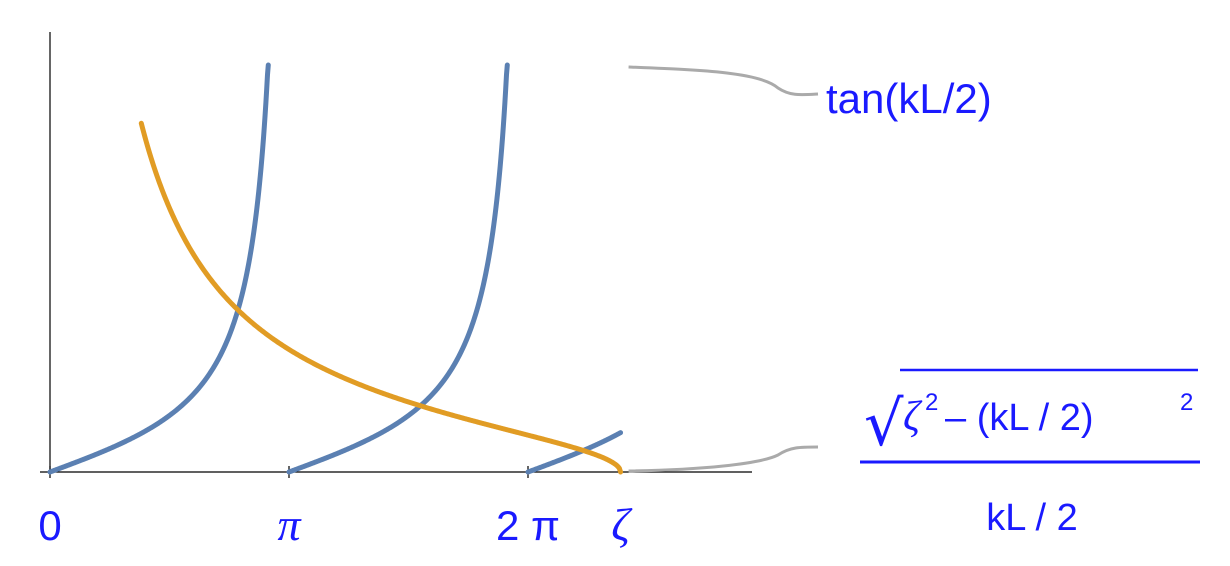  What do you see at coordinates (49, 525) in the screenshot?
I see `x-tick-label: 0` at bounding box center [49, 525].